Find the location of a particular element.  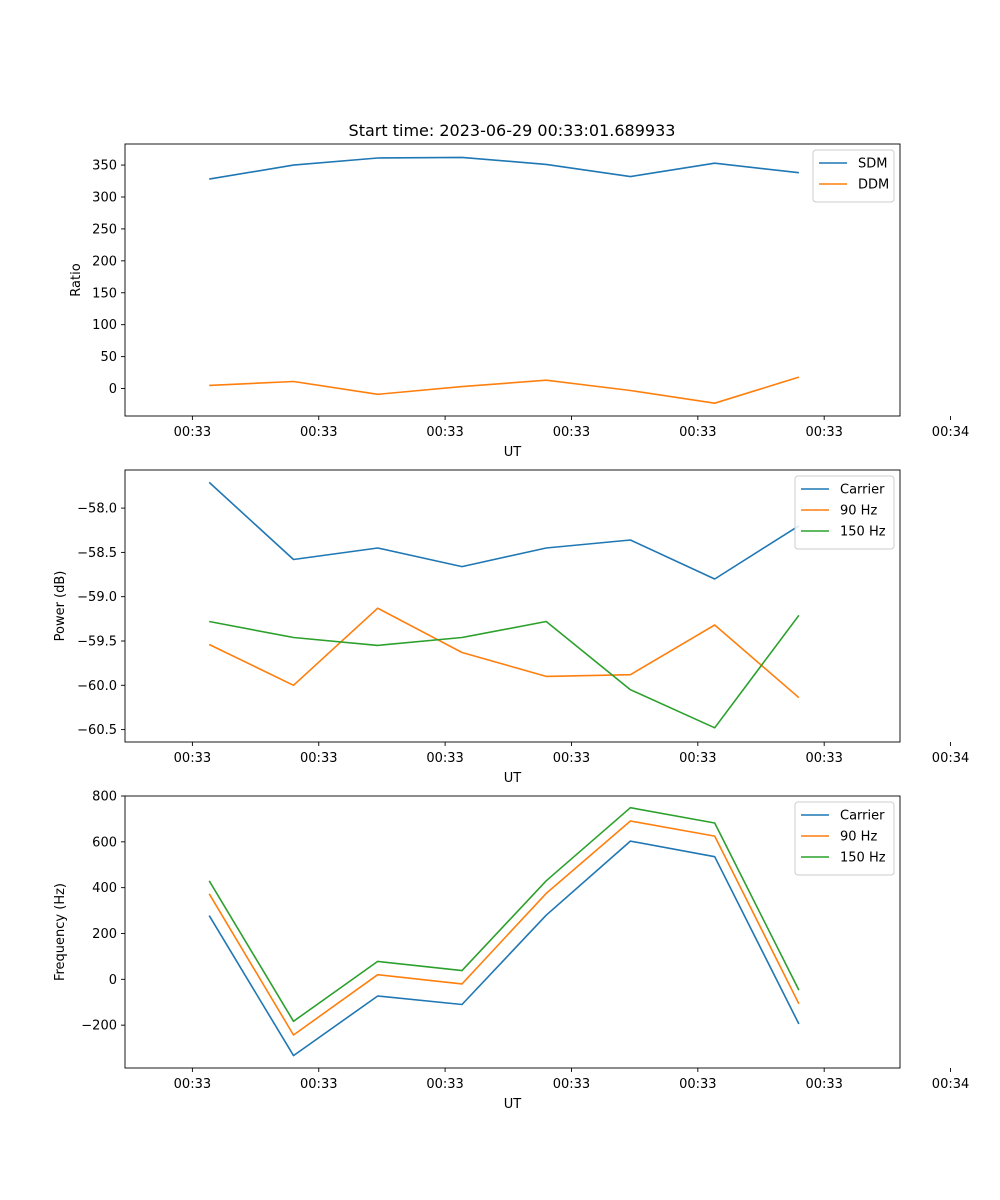

y-axis-label: Power (dB) is located at coordinates (60, 606).